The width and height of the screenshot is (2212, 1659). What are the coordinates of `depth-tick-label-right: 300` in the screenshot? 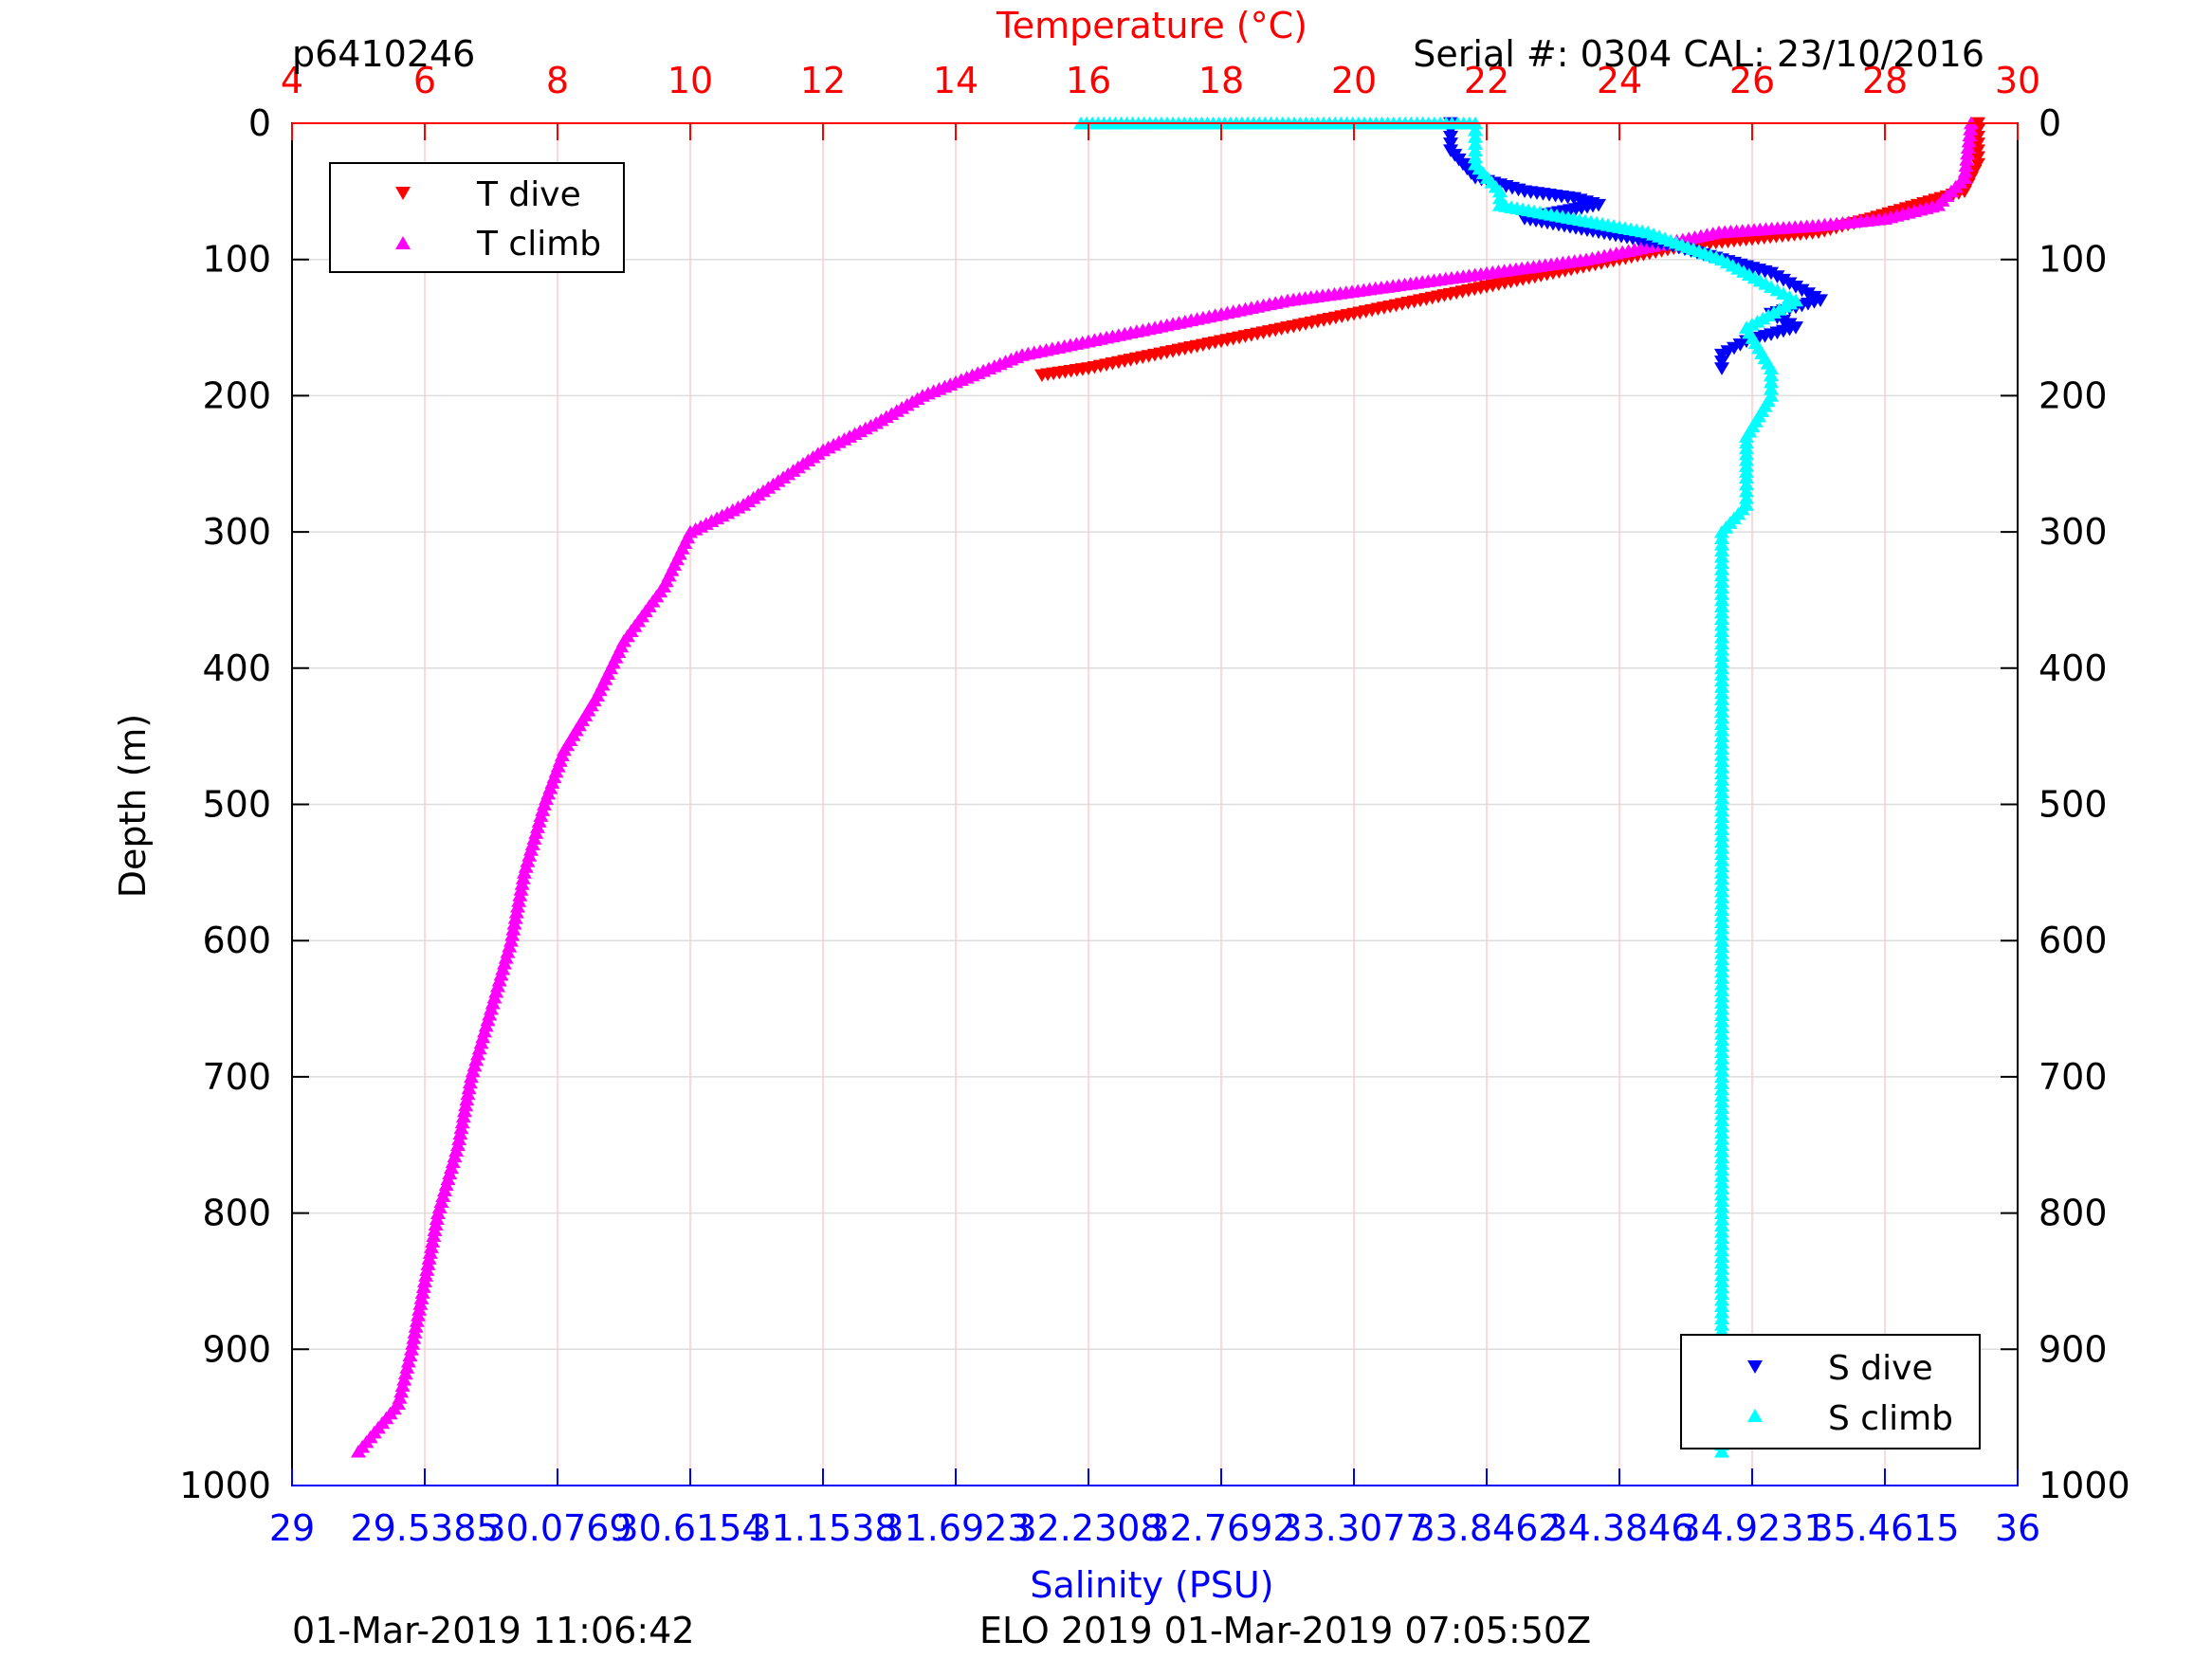 It's located at (2073, 532).